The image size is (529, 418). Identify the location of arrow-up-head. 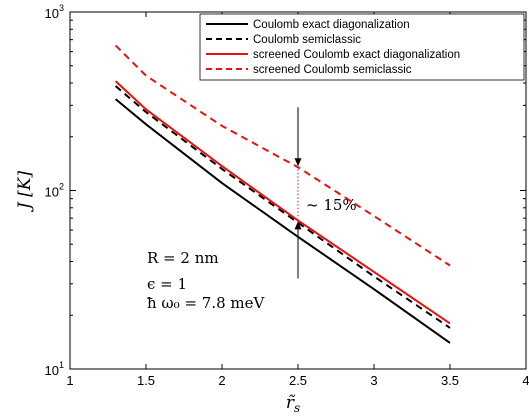
(298, 225).